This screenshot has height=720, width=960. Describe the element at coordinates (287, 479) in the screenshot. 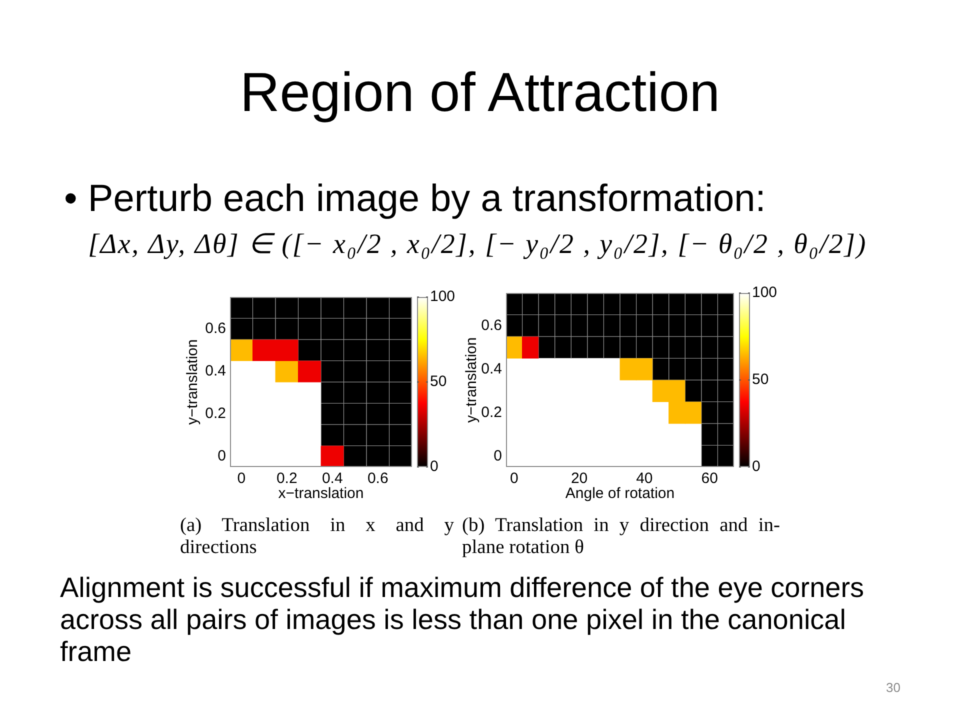

I see `x-tick-label: 0.2` at that location.